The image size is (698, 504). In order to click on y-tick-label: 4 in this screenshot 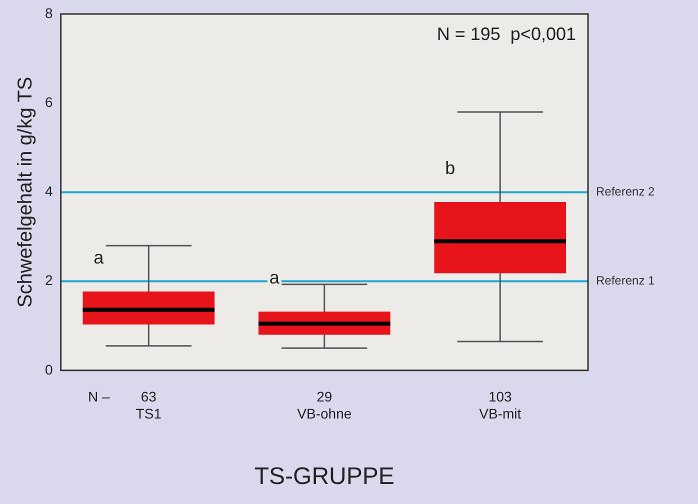, I will do `click(48, 191)`.